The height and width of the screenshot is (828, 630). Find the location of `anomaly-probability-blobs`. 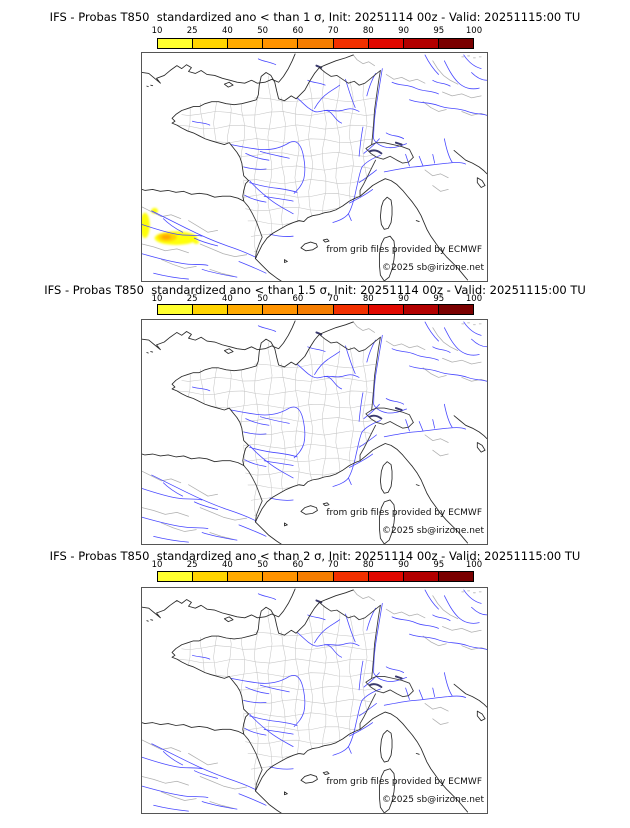

anomaly-probability-blobs is located at coordinates (171, 226).